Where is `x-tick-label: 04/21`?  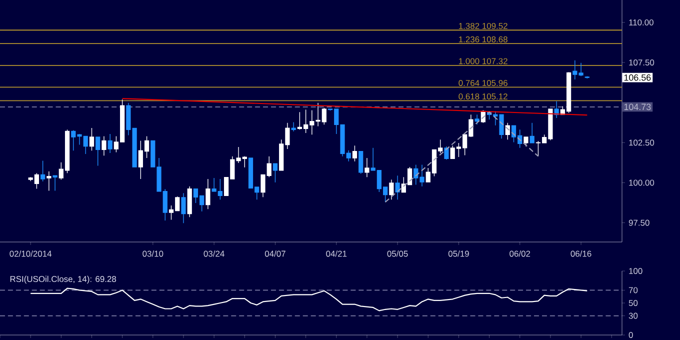 x-tick-label: 04/21 is located at coordinates (336, 253).